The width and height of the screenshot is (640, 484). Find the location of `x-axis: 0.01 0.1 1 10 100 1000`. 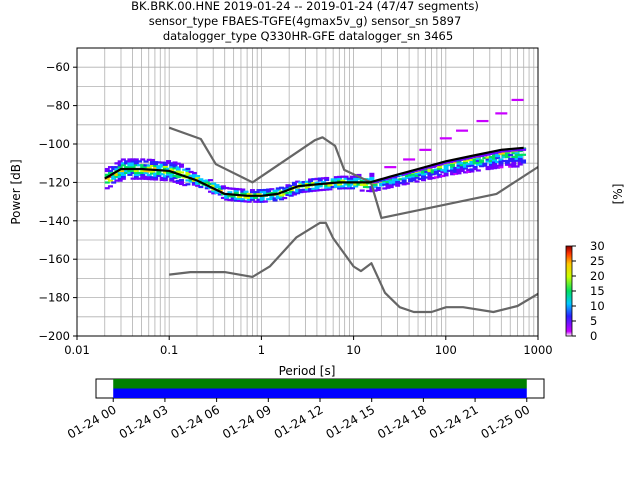

x-axis: 0.01 0.1 1 10 100 1000 is located at coordinates (308, 346).